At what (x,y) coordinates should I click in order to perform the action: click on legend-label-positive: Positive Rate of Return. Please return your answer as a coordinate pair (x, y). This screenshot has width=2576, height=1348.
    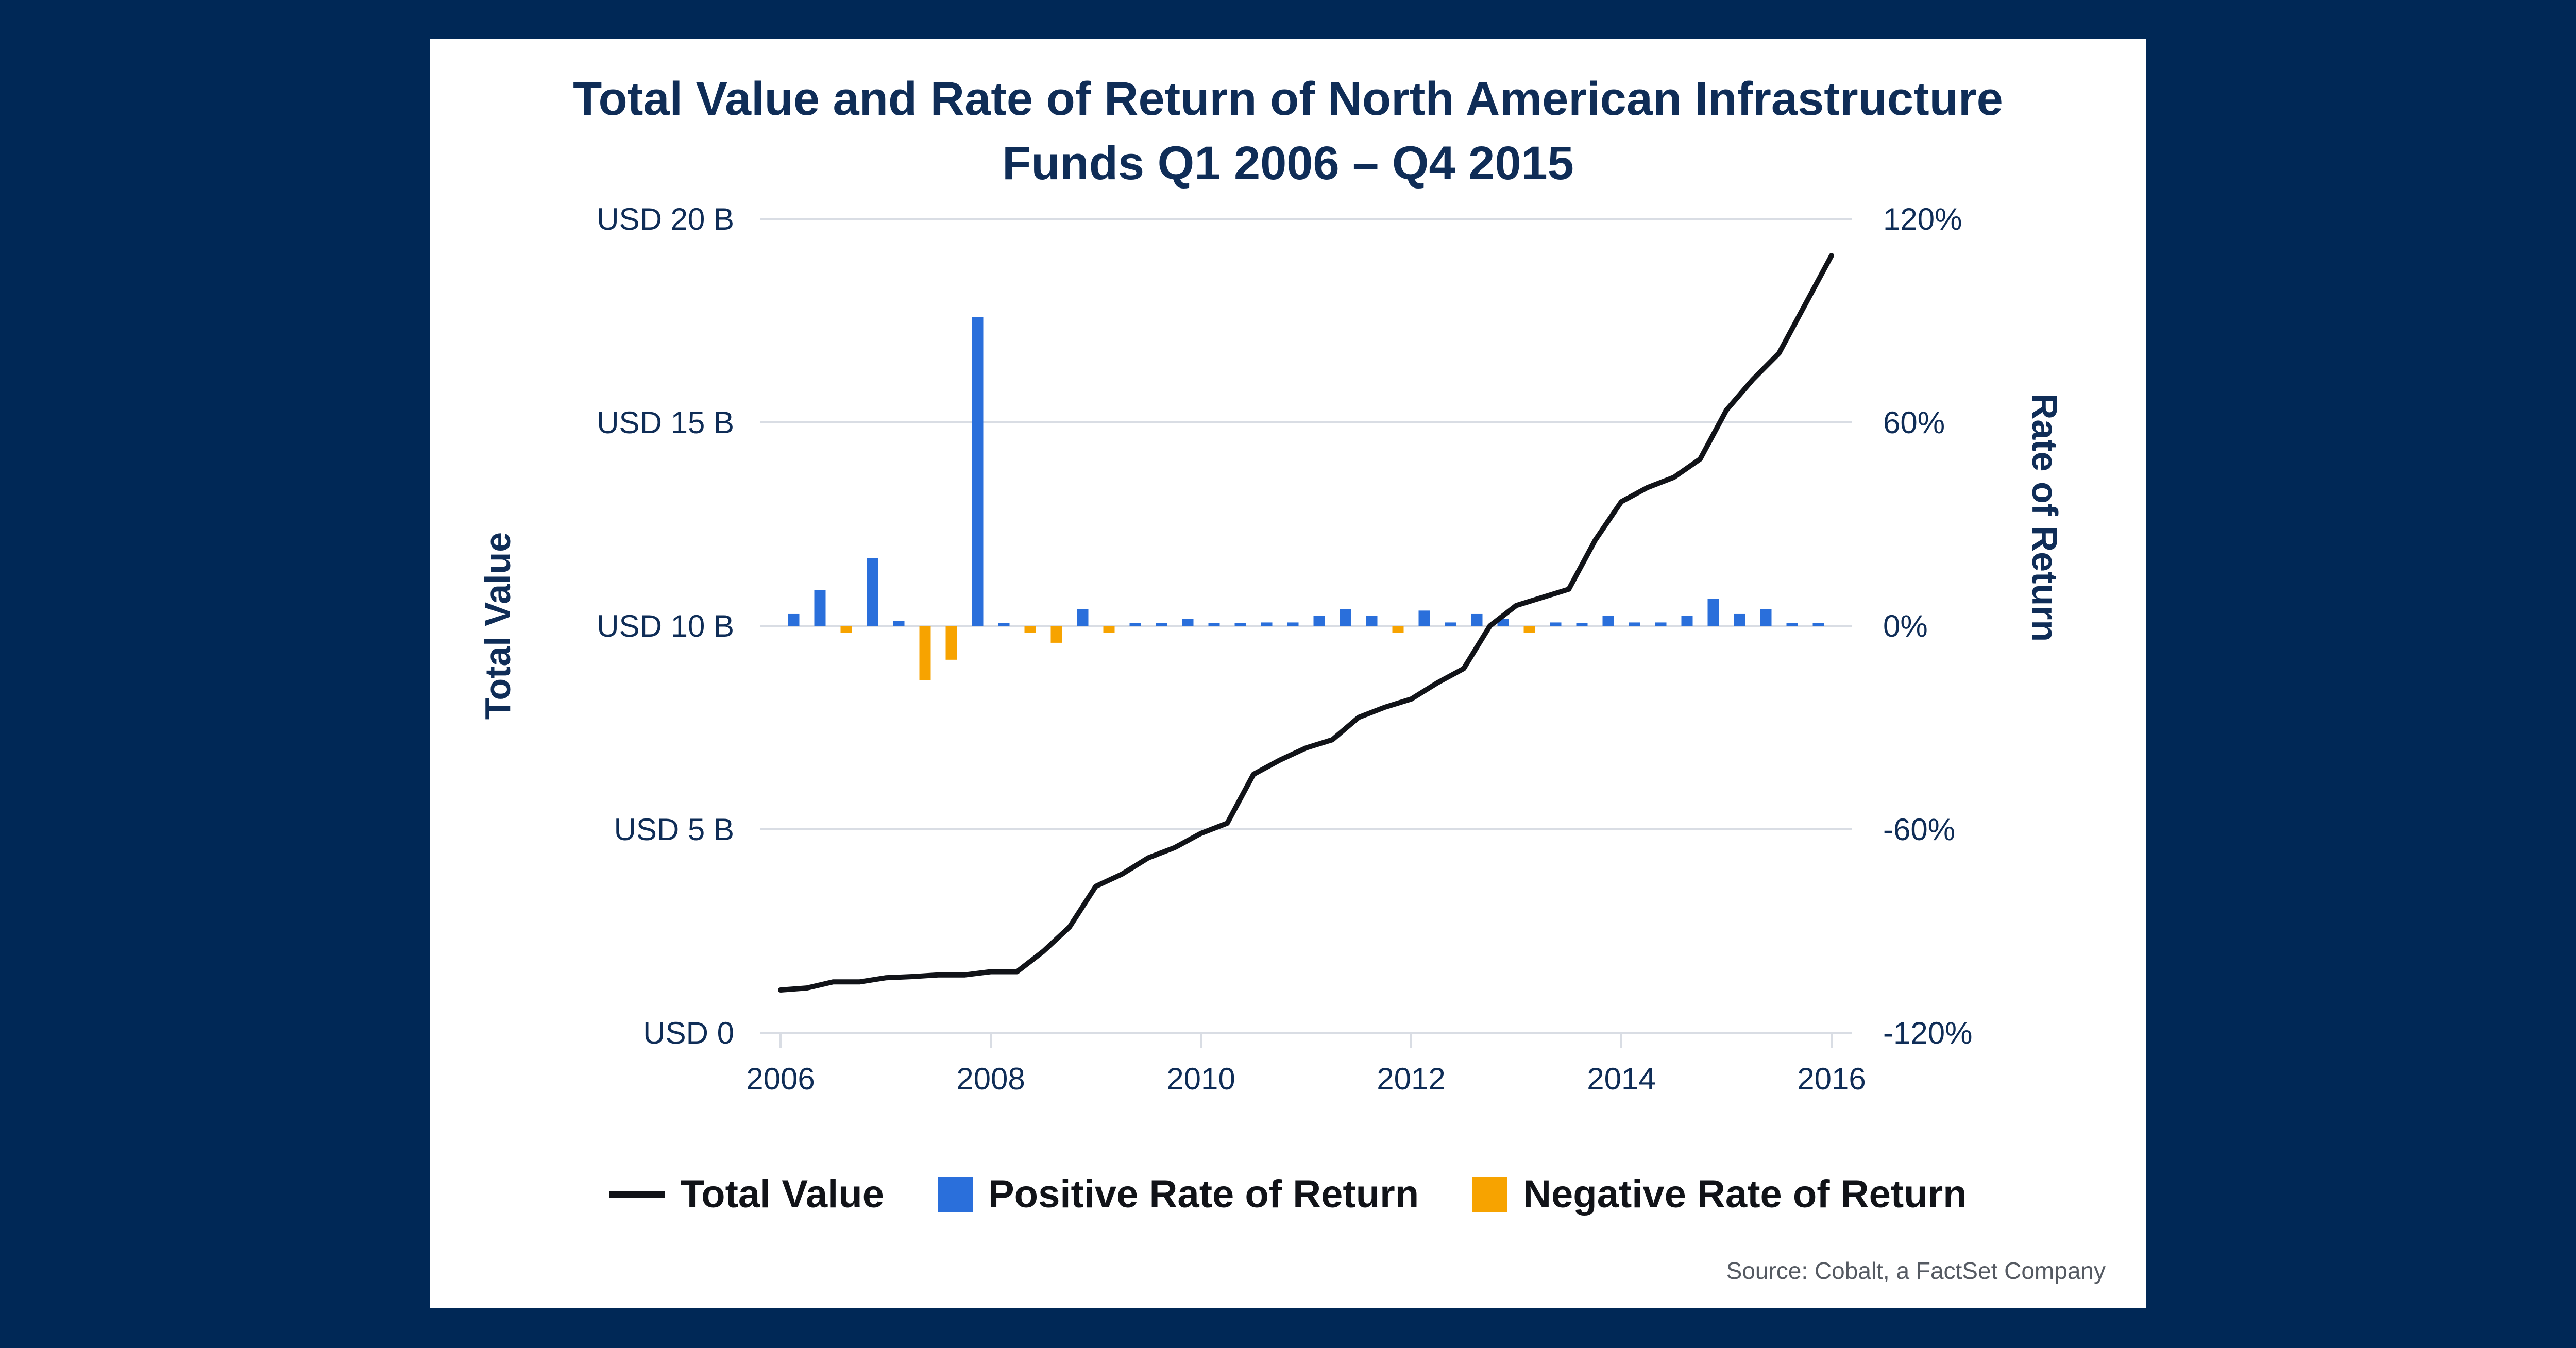
    Looking at the image, I should click on (1204, 1194).